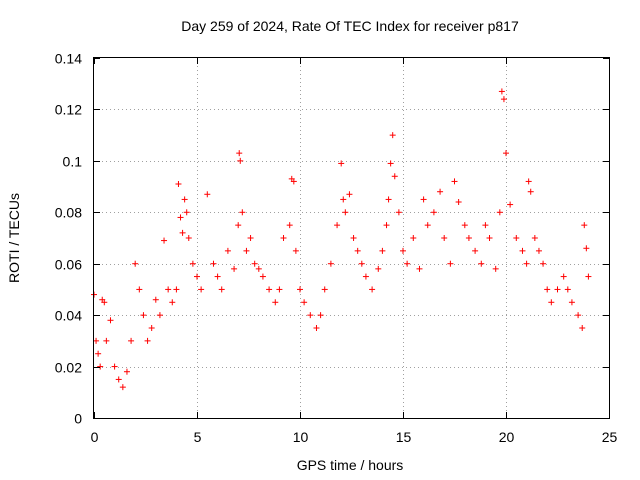  Describe the element at coordinates (14, 238) in the screenshot. I see `y-axis-label: ROTI / TECUs` at that location.